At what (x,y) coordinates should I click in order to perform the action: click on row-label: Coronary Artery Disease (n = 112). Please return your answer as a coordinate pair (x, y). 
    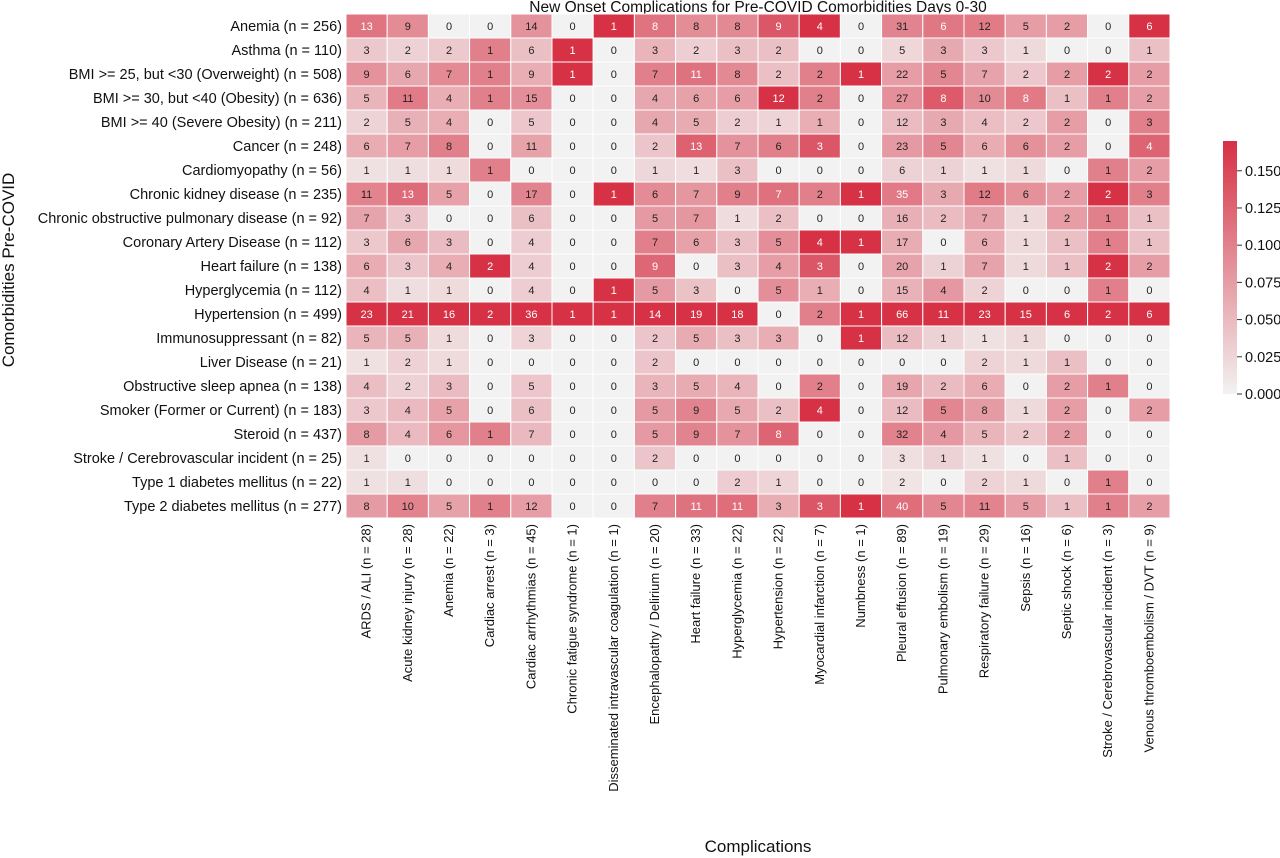
    Looking at the image, I should click on (232, 243).